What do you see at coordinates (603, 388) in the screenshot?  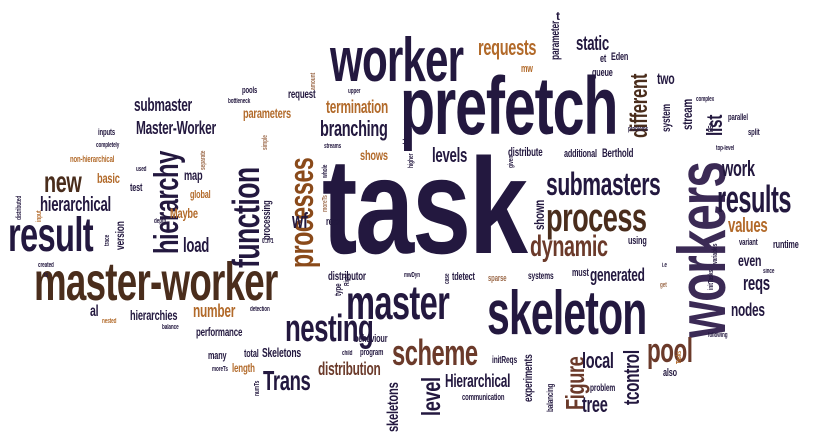 I see `word-problem: problem` at bounding box center [603, 388].